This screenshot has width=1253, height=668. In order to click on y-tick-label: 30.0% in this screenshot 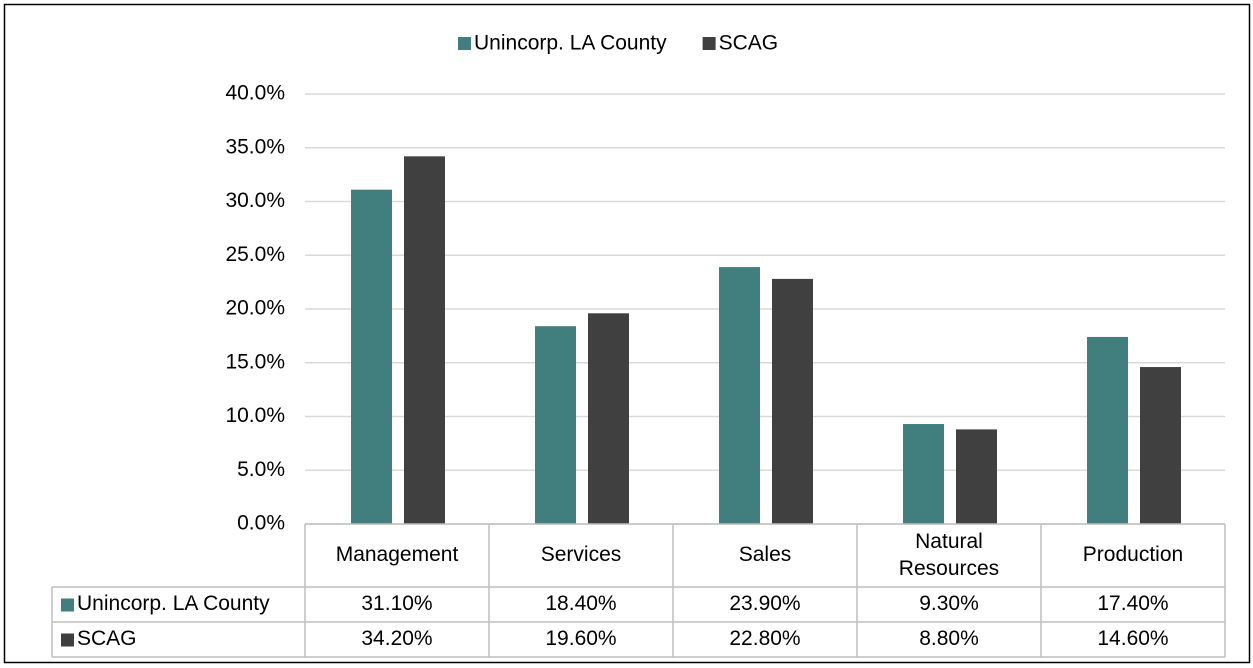, I will do `click(255, 200)`.